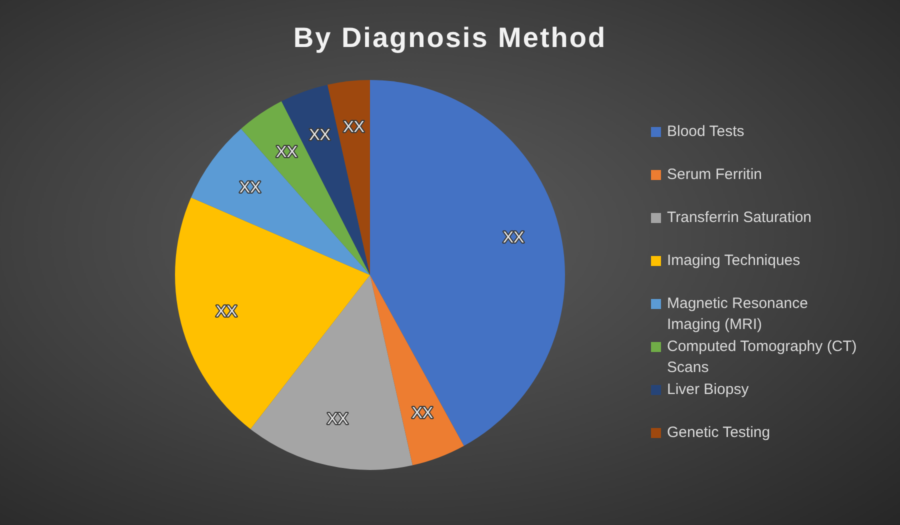 The width and height of the screenshot is (900, 525). I want to click on legend-label: Transferrin Saturation, so click(739, 218).